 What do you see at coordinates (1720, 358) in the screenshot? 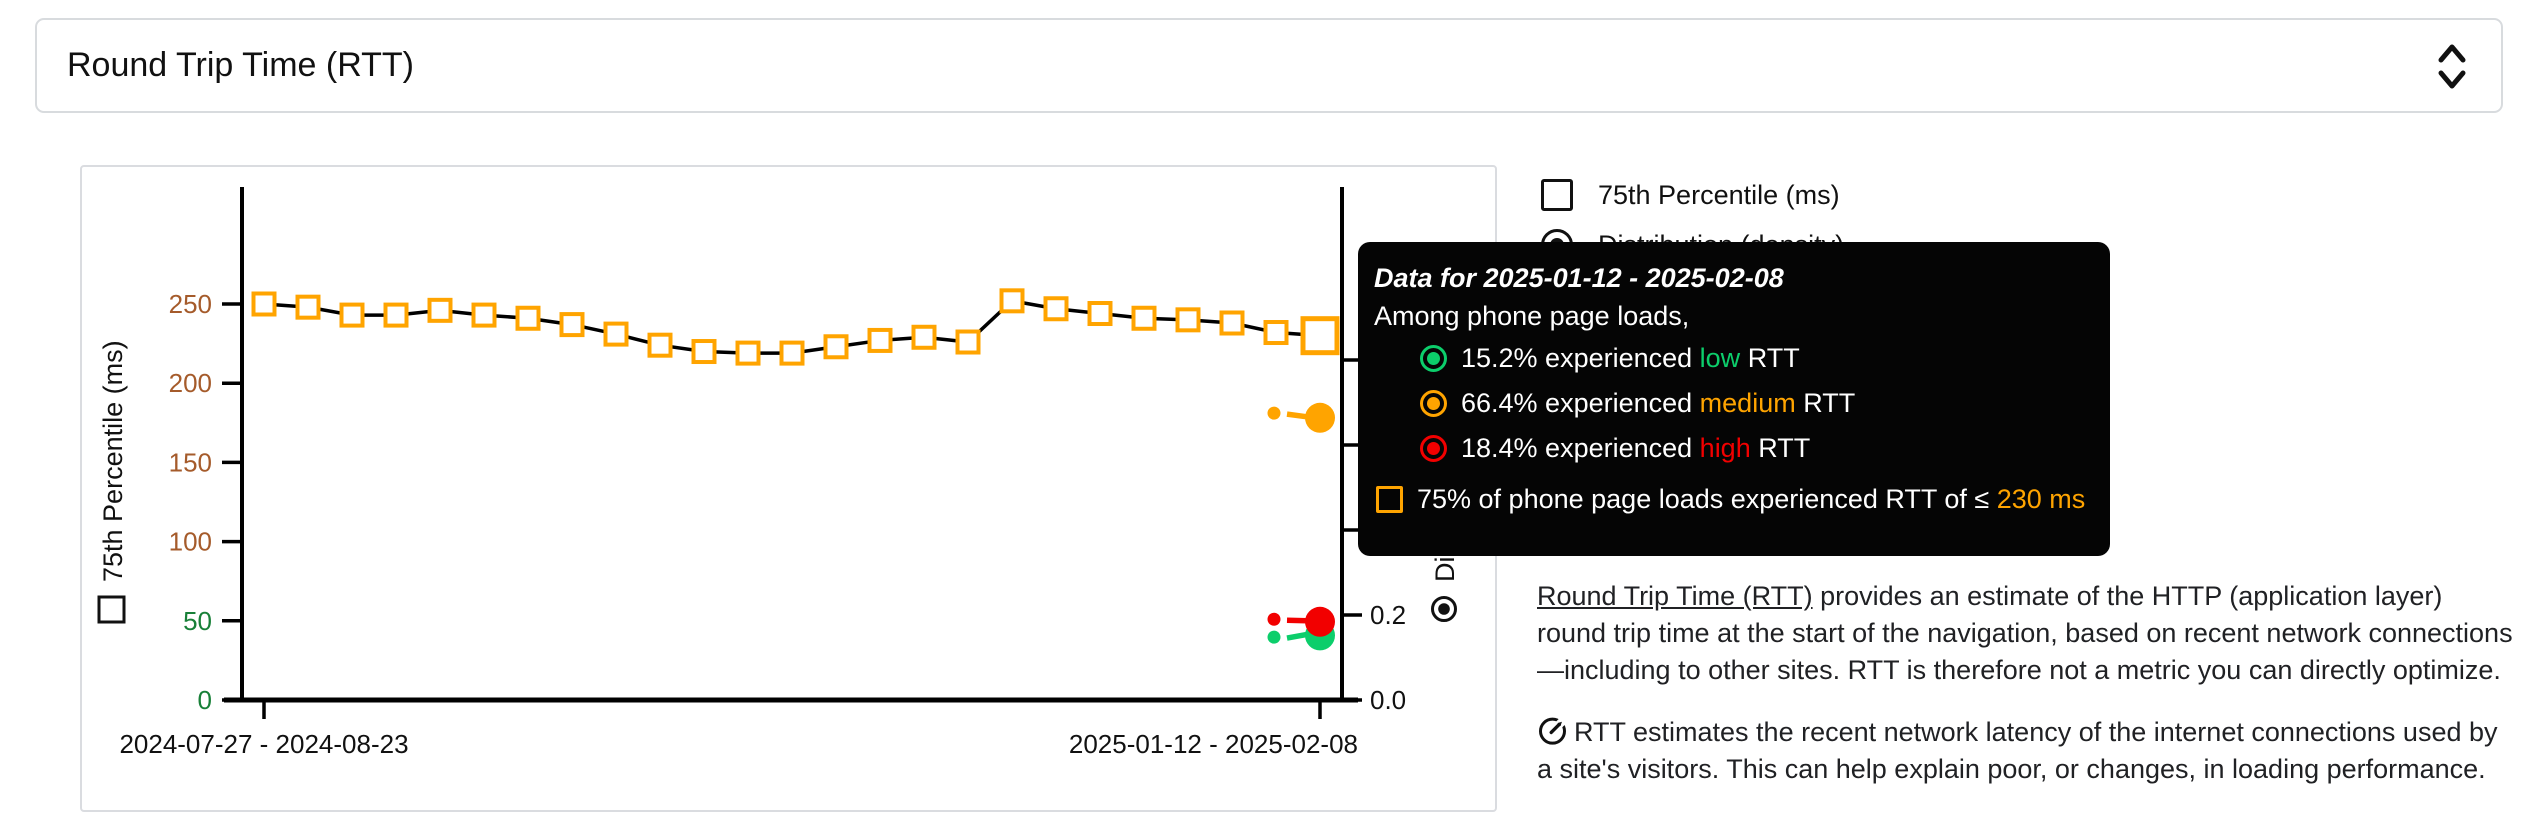
I see `low-word: low` at bounding box center [1720, 358].